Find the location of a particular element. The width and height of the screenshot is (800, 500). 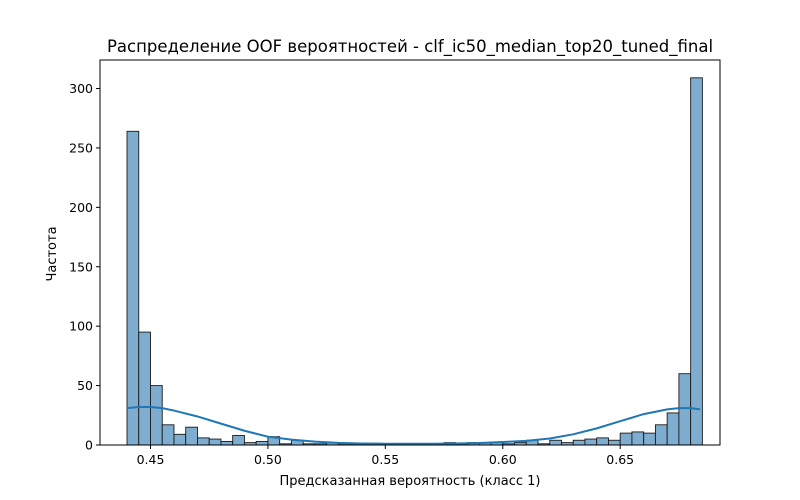

y-tick-label: 0 is located at coordinates (89, 445).